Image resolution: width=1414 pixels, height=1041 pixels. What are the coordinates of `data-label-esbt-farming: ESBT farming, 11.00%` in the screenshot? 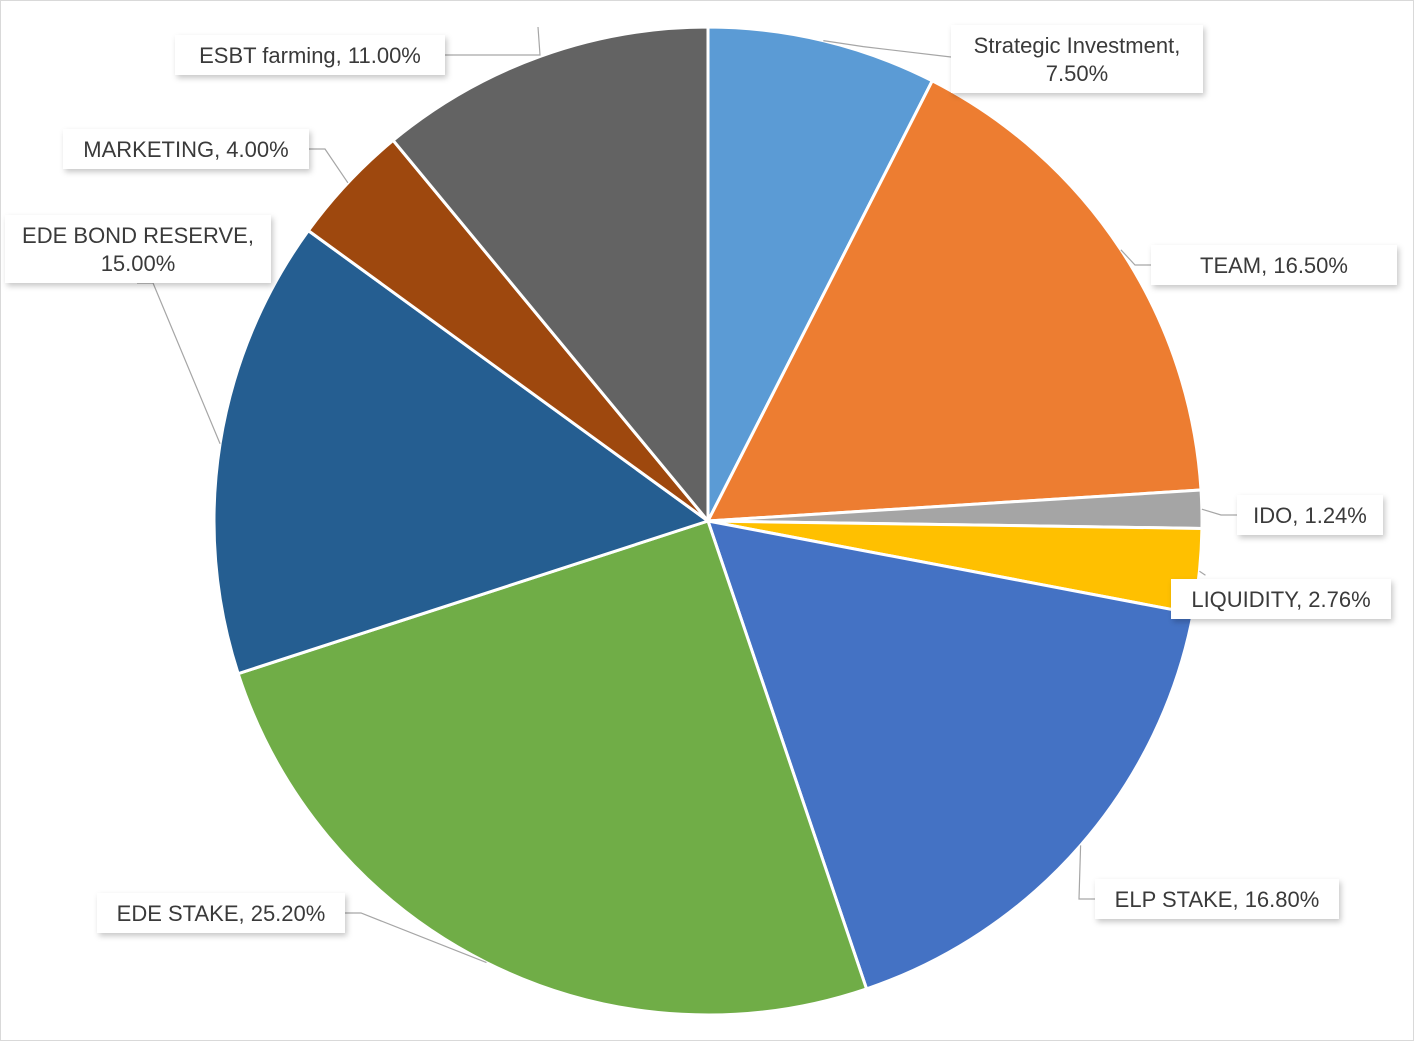 It's located at (310, 55).